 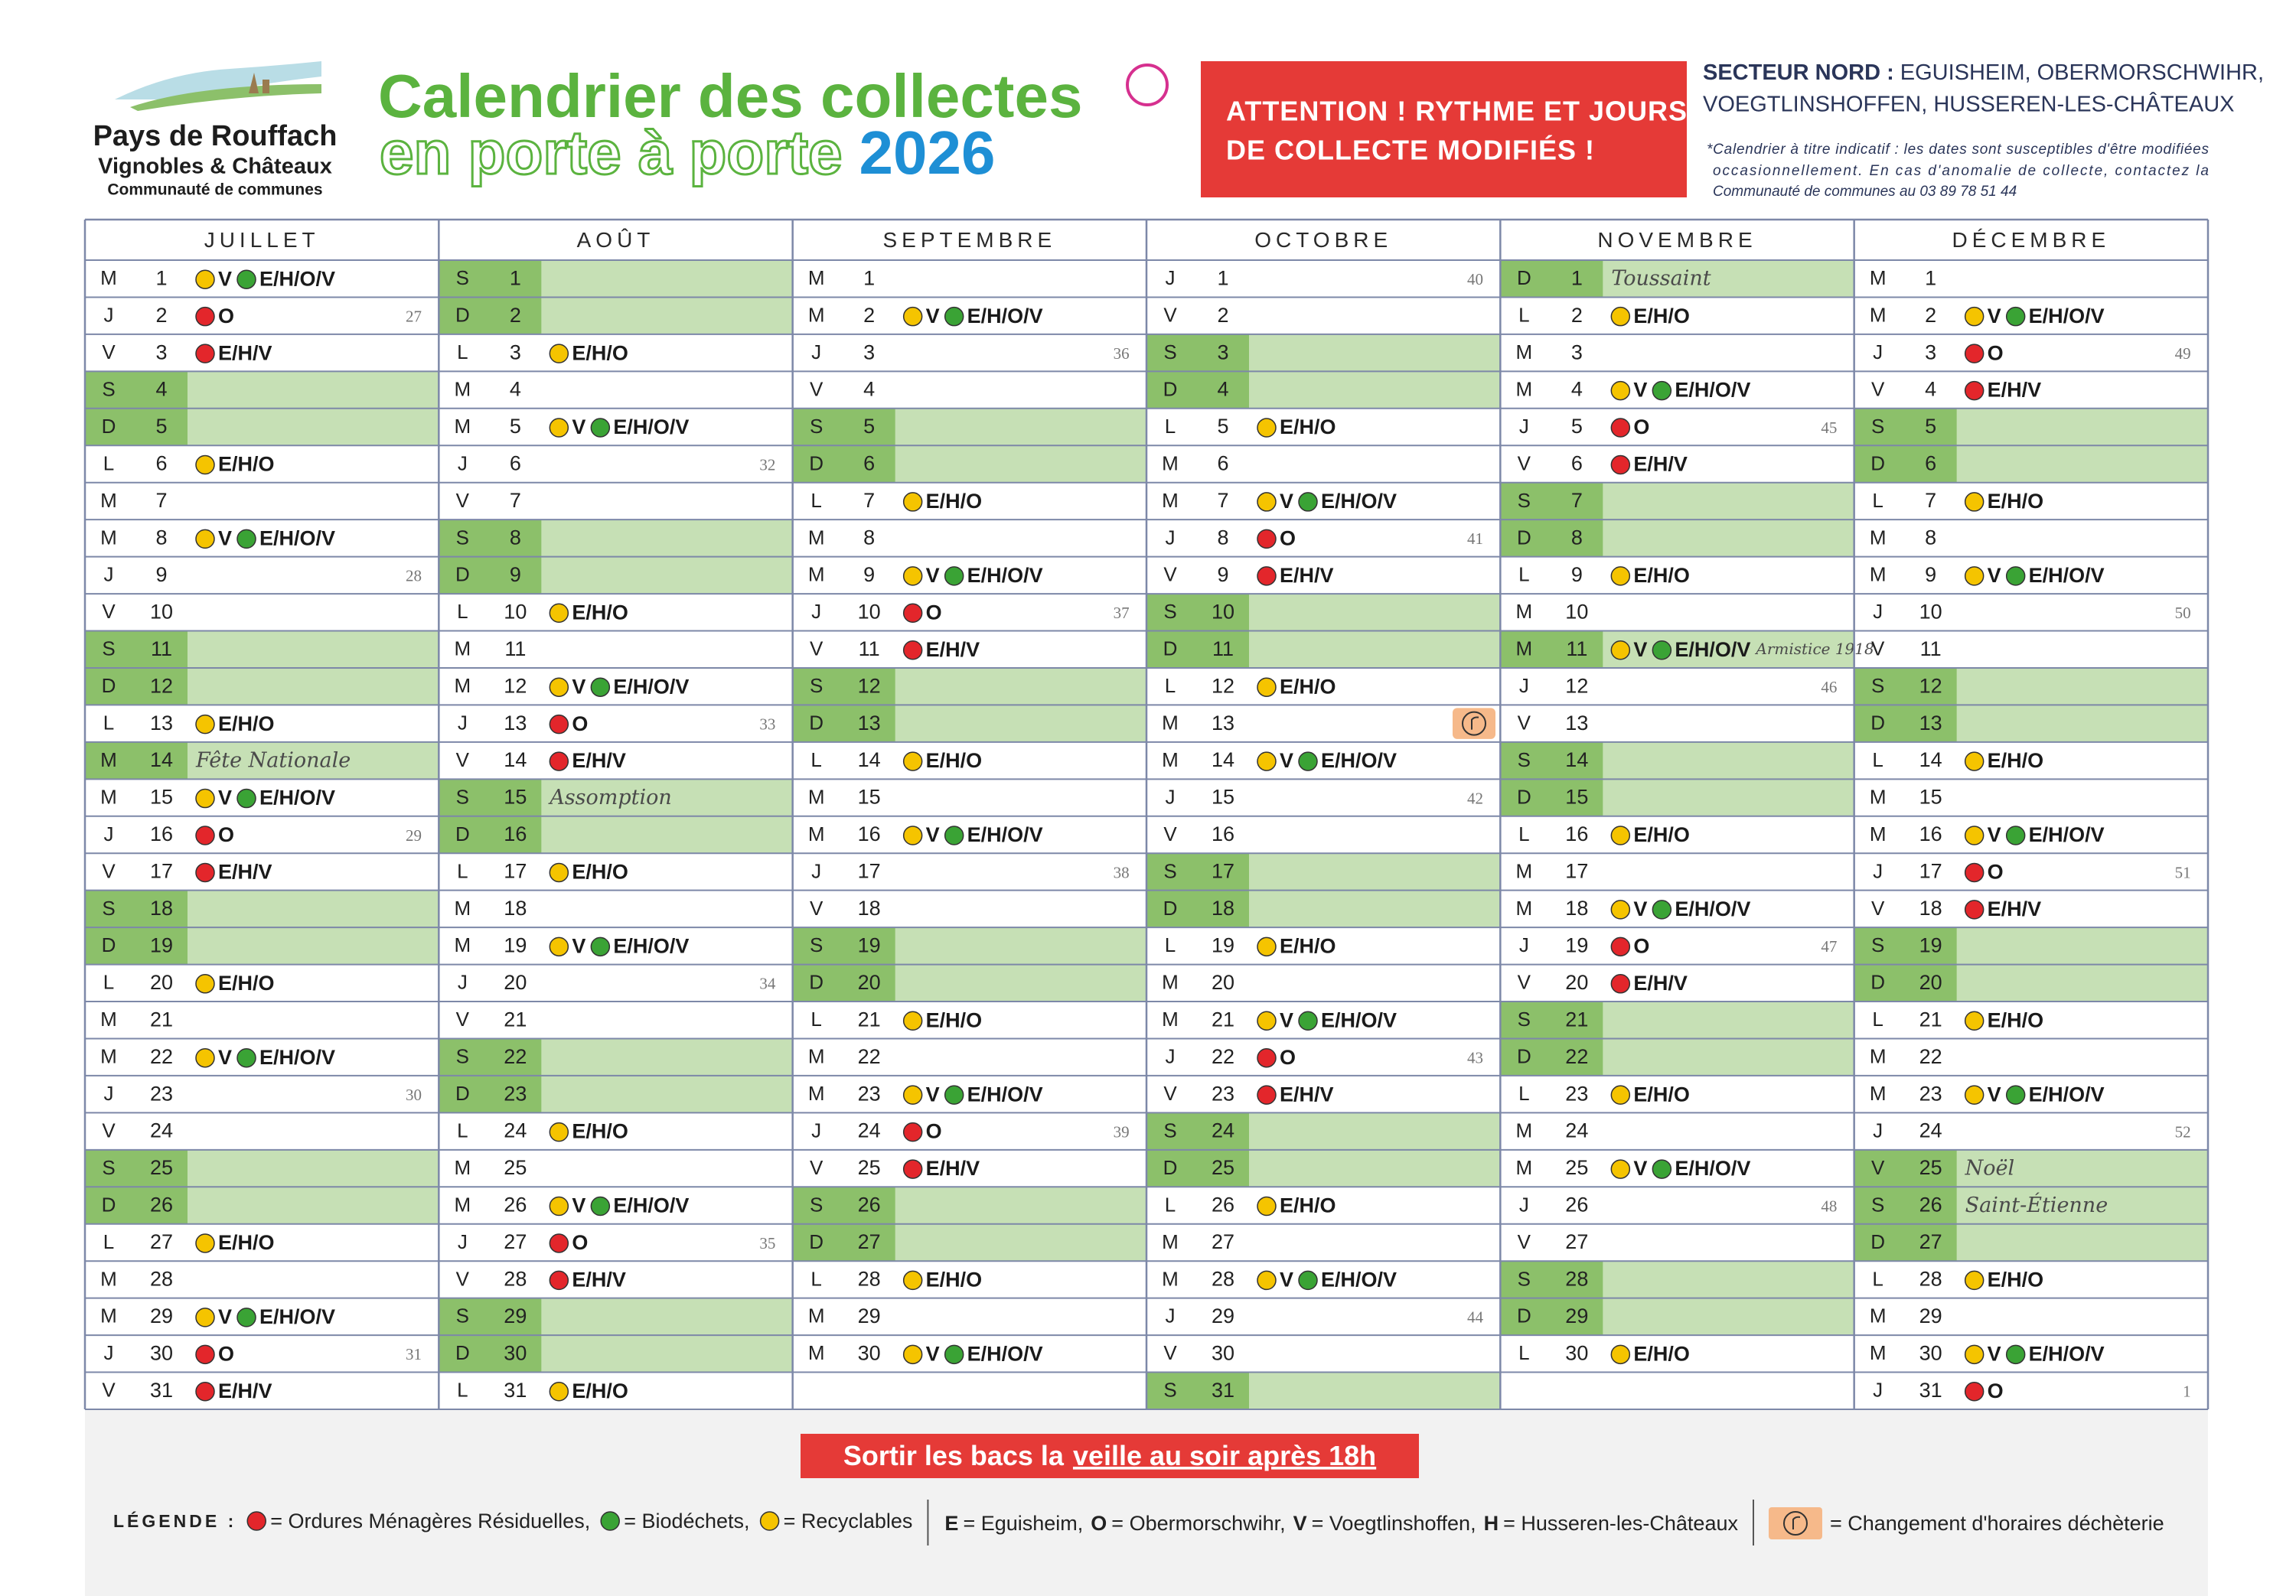 What do you see at coordinates (215, 167) in the screenshot?
I see `logo-line: Vignobles & Châteaux` at bounding box center [215, 167].